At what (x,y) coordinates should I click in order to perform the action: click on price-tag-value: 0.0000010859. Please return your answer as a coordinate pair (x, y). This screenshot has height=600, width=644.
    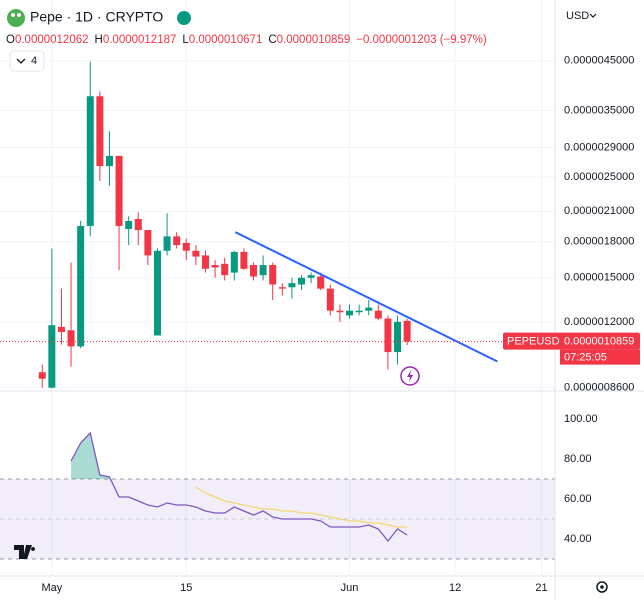
    Looking at the image, I should click on (599, 342).